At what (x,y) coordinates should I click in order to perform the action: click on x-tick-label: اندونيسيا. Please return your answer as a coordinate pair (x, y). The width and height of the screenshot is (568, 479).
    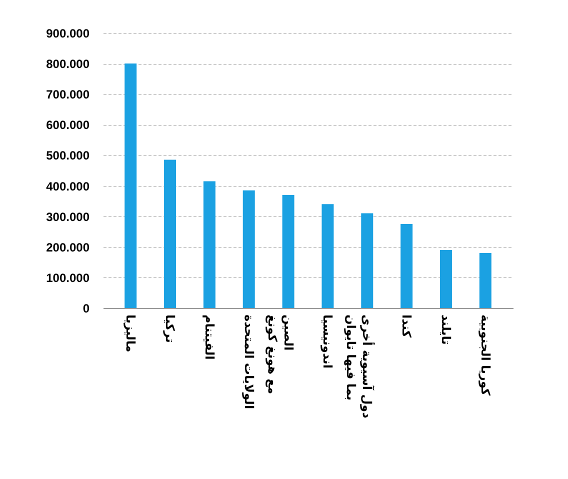
    Looking at the image, I should click on (327, 341).